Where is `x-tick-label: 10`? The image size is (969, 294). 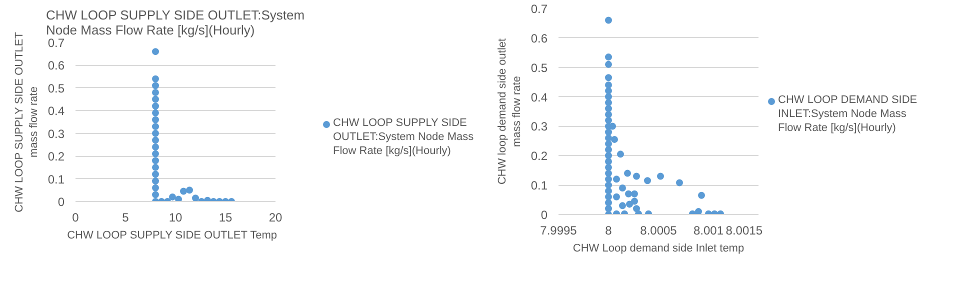 x-tick-label: 10 is located at coordinates (175, 217).